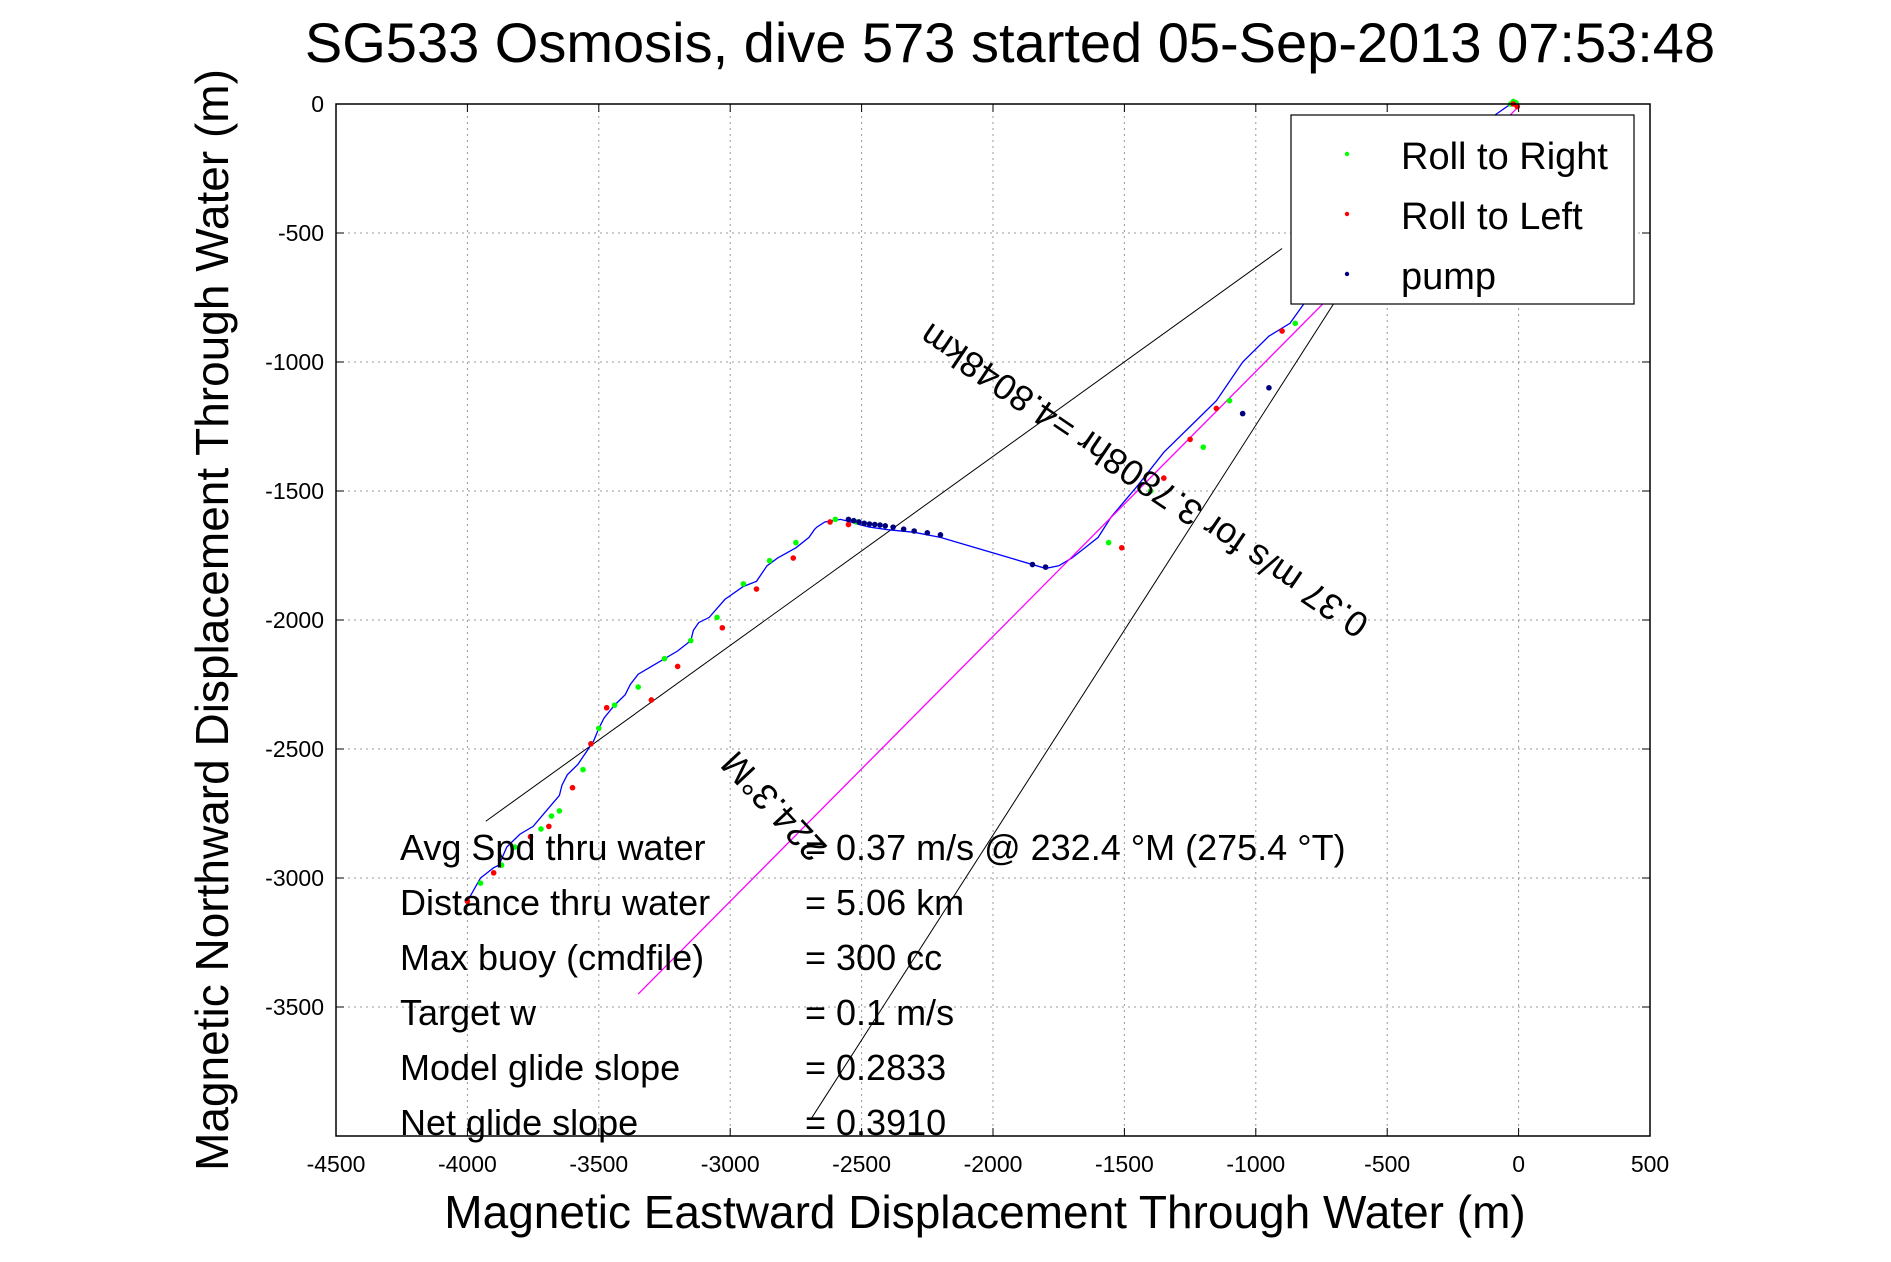 This screenshot has height=1262, width=1891. Describe the element at coordinates (519, 1122) in the screenshot. I see `info-label: Net glide slope` at that location.